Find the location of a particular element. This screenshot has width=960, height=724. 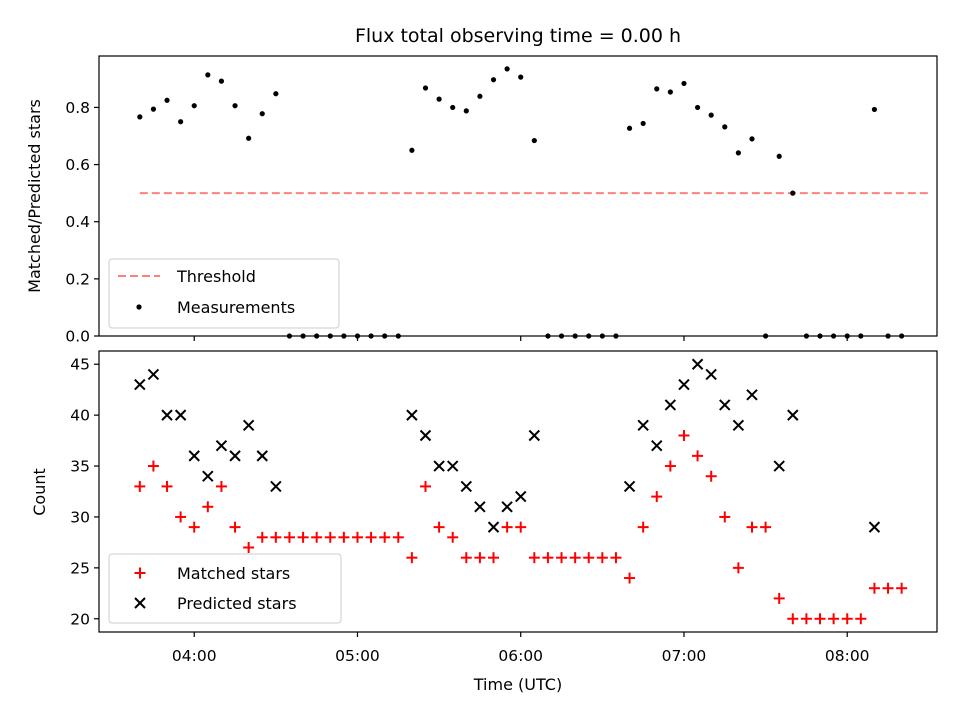

chart-title: Flux total observing time = 0.00 h is located at coordinates (518, 36).